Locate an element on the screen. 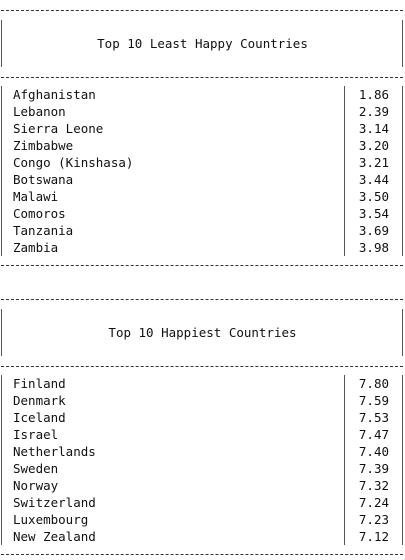 Image resolution: width=405 pixels, height=560 pixels. table-row: Afghanistan 1.86 is located at coordinates (202, 94).